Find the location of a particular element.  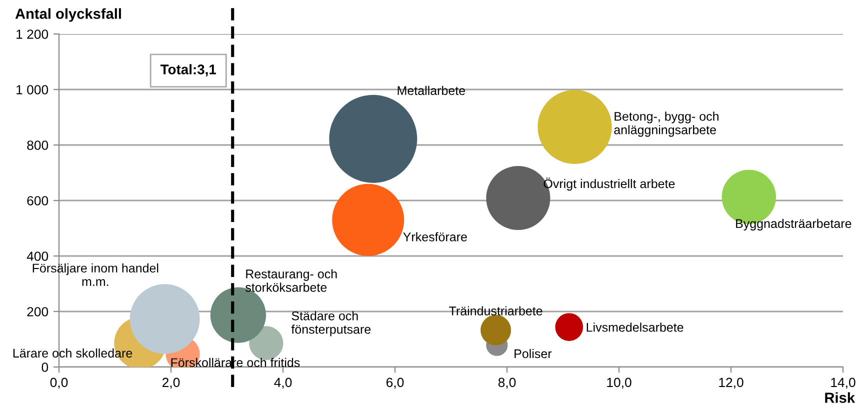

series-label: Poliser is located at coordinates (533, 353).